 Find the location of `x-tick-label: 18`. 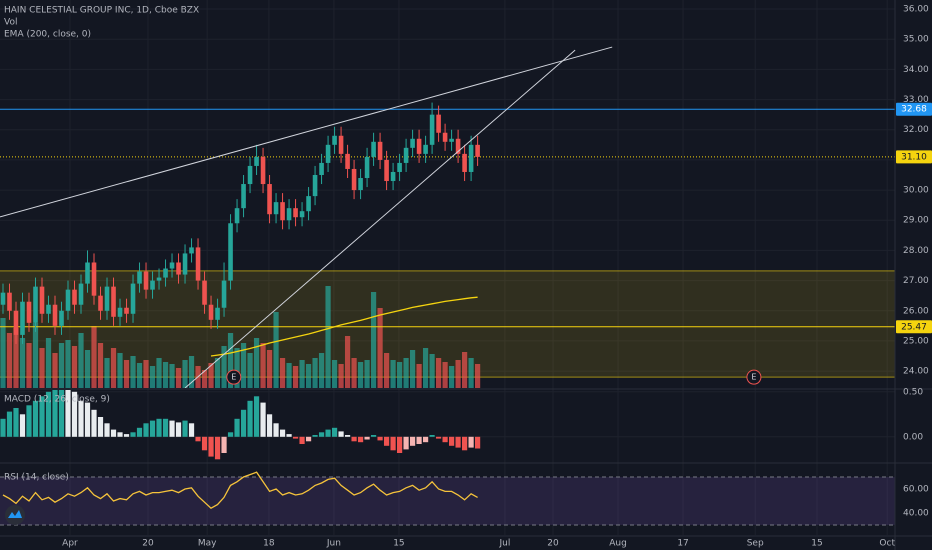

x-tick-label: 18 is located at coordinates (269, 544).